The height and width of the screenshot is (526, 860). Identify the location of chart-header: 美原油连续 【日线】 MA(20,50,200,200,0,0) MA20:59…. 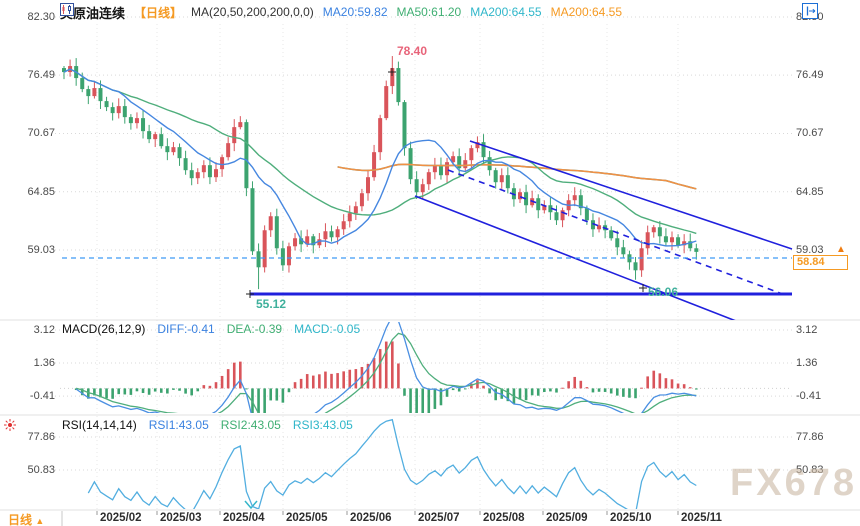
(341, 12).